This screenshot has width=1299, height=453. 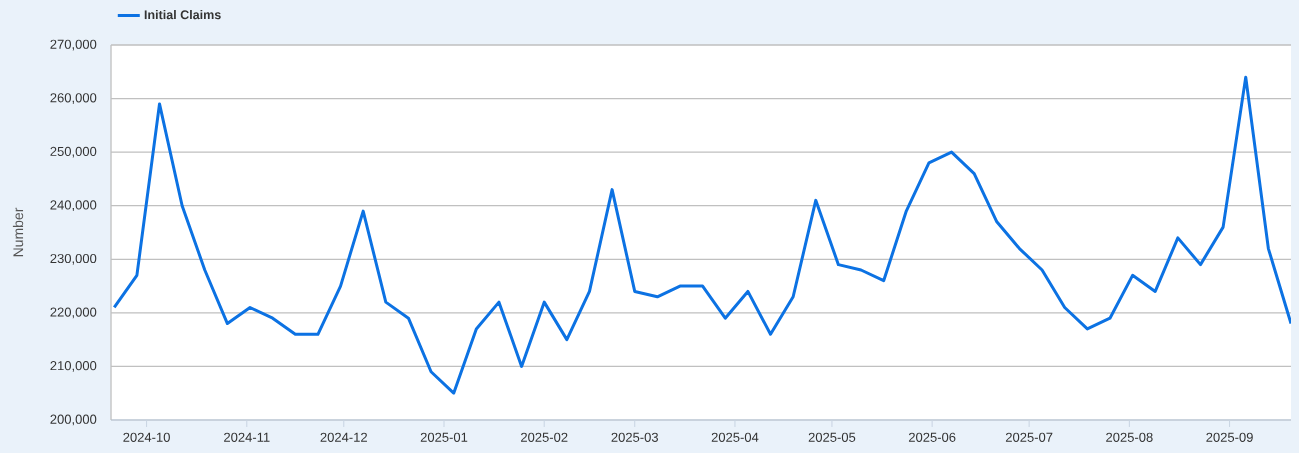 What do you see at coordinates (73, 313) in the screenshot?
I see `y-tick-label: 220,000` at bounding box center [73, 313].